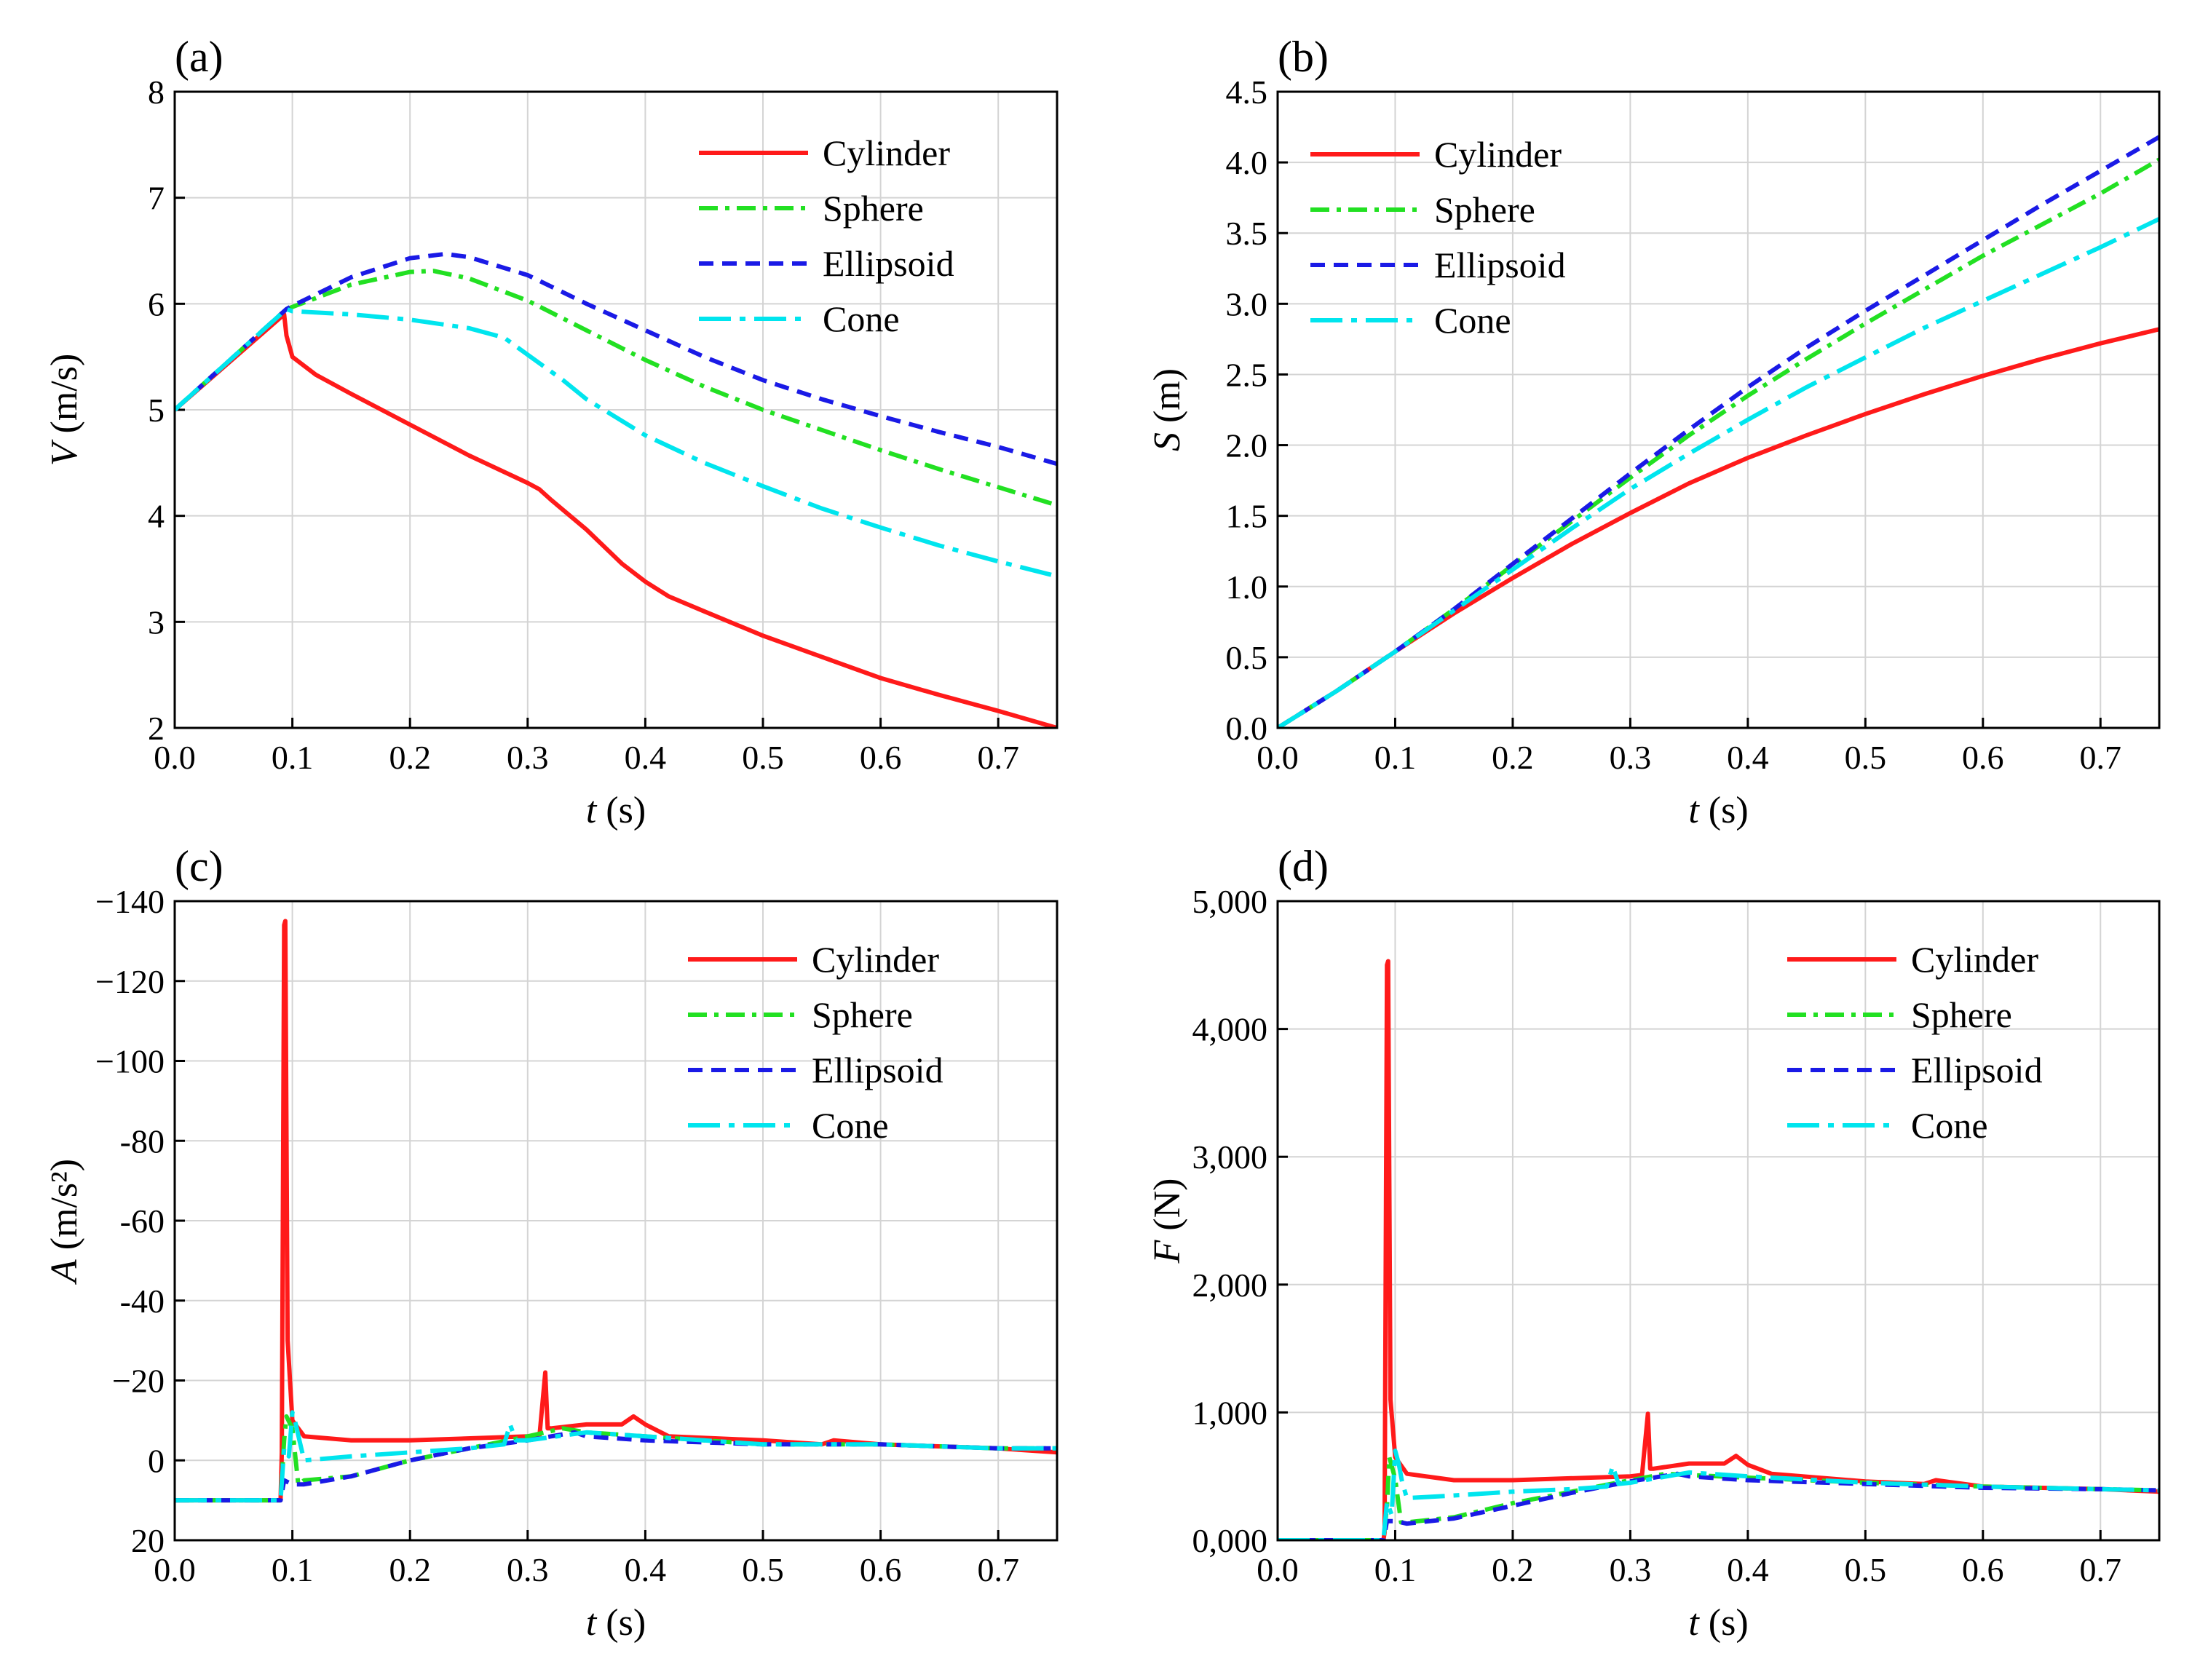  Describe the element at coordinates (130, 981) in the screenshot. I see `y-tick-label: −120` at that location.